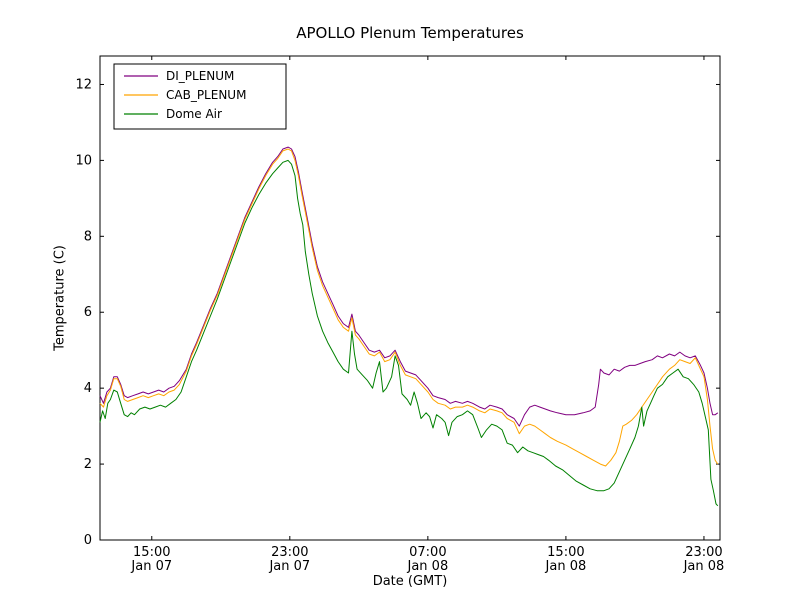 The width and height of the screenshot is (800, 600). Describe the element at coordinates (427, 552) in the screenshot. I see `x-tick-time-label: 07:00` at that location.